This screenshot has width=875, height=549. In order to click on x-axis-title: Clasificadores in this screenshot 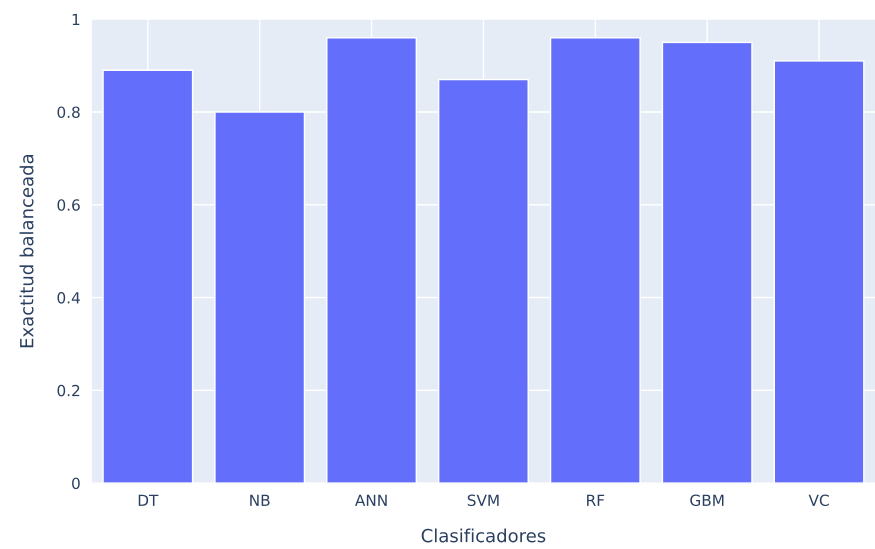, I will do `click(484, 535)`.